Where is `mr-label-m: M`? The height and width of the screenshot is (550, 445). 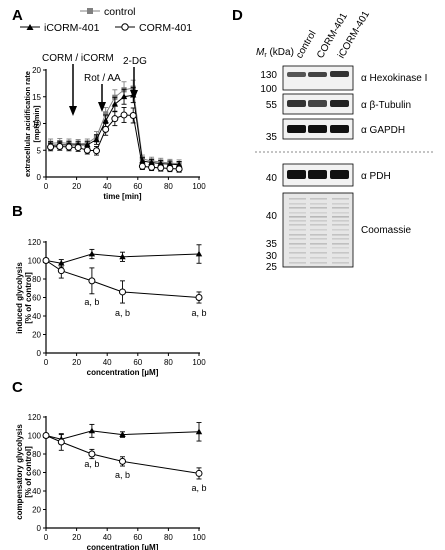
mr-label-m: M is located at coordinates (260, 52).